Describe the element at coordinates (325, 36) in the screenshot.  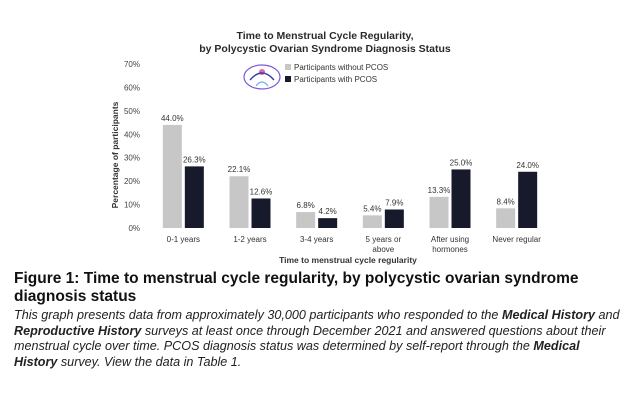
I see `chart-title: Time to Menstrual Cycle Regularity,` at that location.